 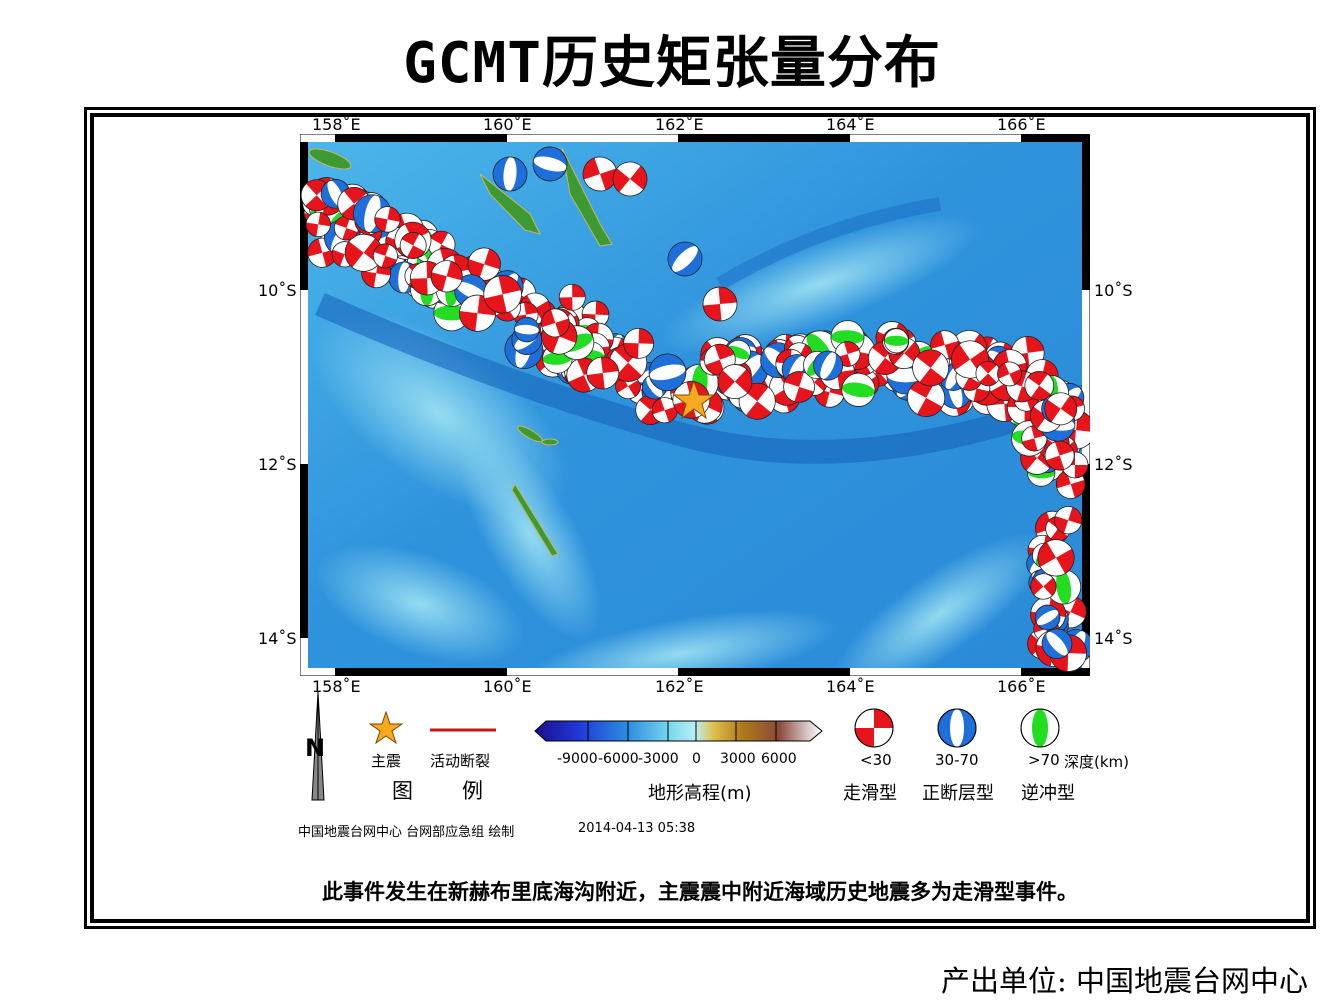 What do you see at coordinates (277, 290) in the screenshot?
I see `lat-tick-left-10s: 10˚S` at bounding box center [277, 290].